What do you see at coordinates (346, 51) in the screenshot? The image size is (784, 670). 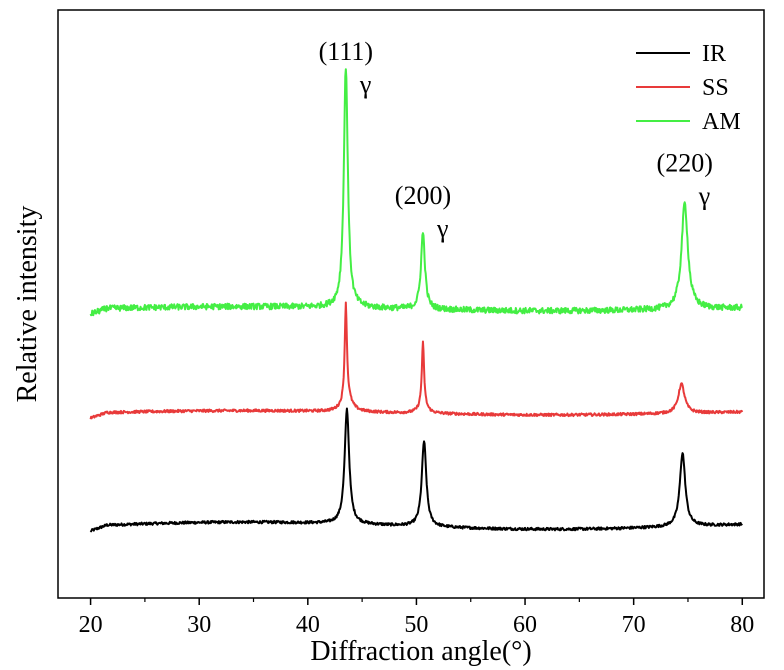 I see `peak-label-0: (111)` at bounding box center [346, 51].